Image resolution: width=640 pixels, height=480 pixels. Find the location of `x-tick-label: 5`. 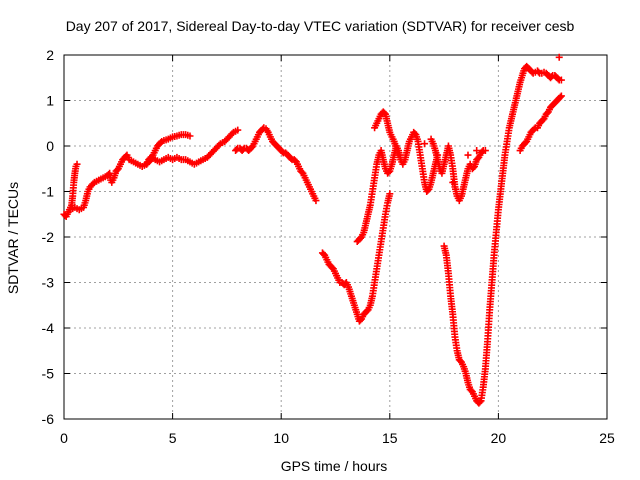

x-tick-label: 5 is located at coordinates (173, 438).